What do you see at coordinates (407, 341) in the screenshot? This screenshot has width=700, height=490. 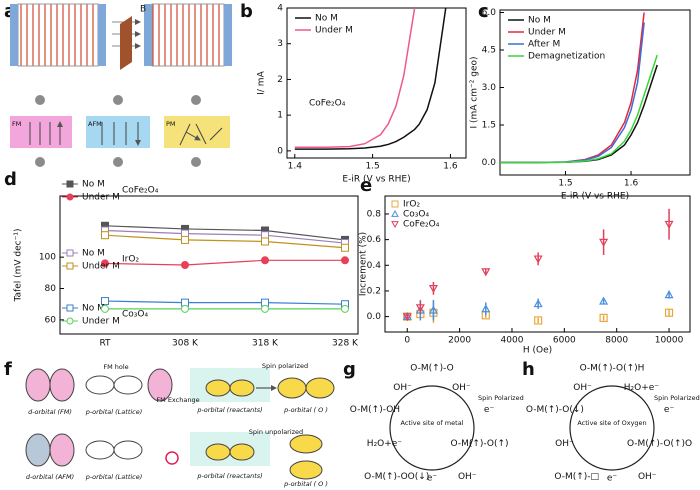 I see `x-tick-label: 0` at bounding box center [407, 341].